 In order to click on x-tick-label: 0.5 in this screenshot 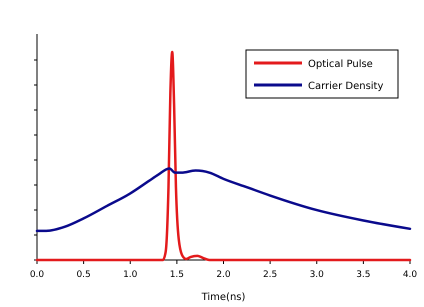, I will do `click(83, 275)`.